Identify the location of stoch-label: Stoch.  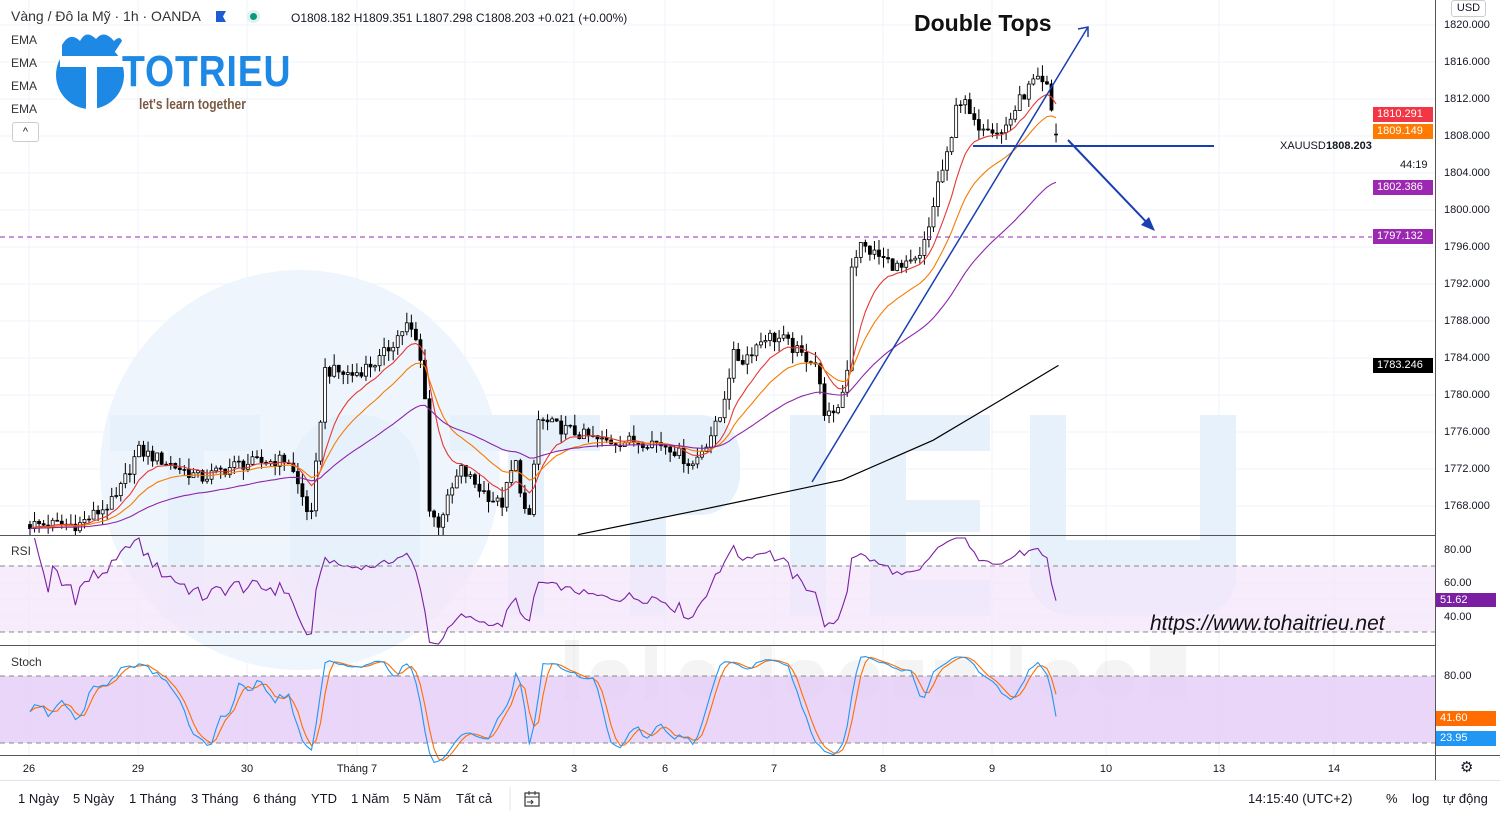
(26, 662).